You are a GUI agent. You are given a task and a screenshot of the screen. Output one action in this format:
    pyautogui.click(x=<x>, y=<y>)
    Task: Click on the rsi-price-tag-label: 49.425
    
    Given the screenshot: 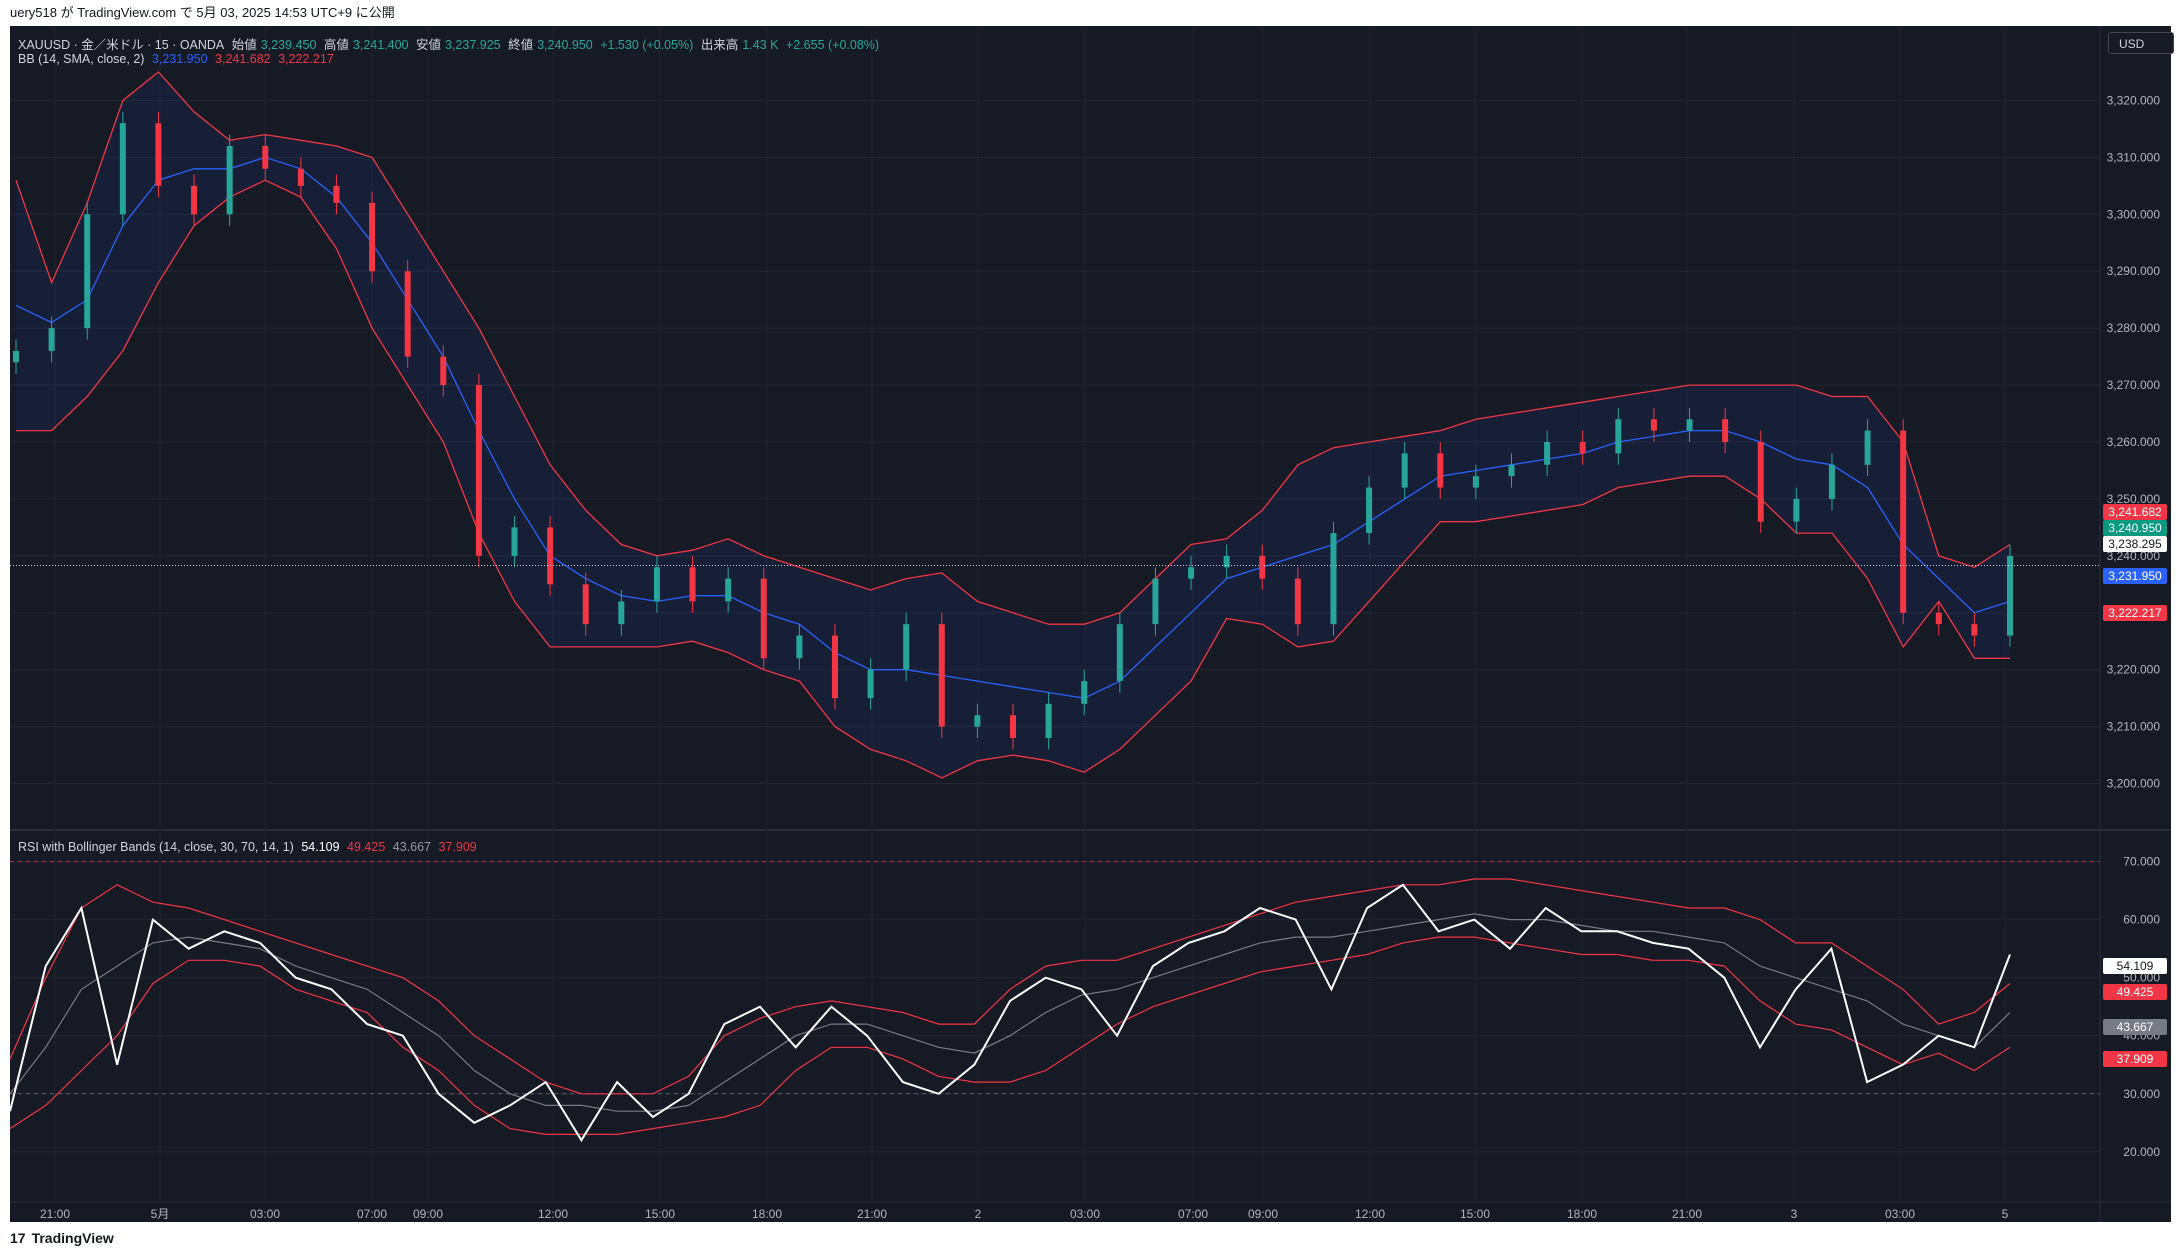 What is the action you would take?
    pyautogui.click(x=2135, y=992)
    